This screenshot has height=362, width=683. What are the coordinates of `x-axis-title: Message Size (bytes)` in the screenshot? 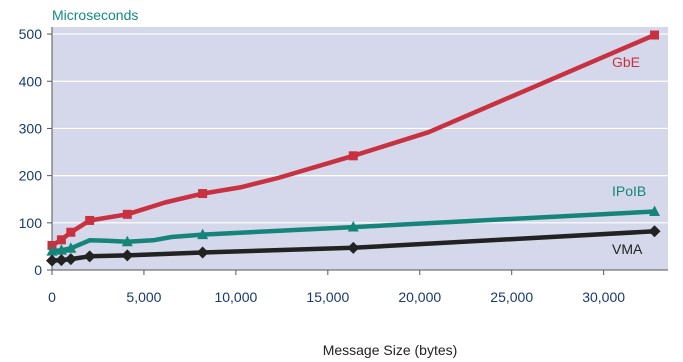 It's located at (390, 350).